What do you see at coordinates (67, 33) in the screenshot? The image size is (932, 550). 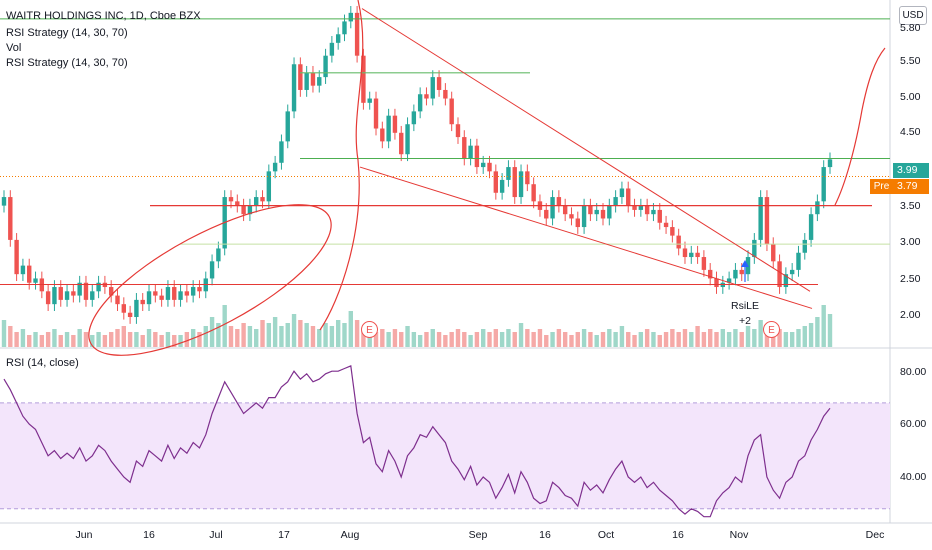 I see `strategy-legend-1: RSI Strategy (14, 30, 70)` at bounding box center [67, 33].